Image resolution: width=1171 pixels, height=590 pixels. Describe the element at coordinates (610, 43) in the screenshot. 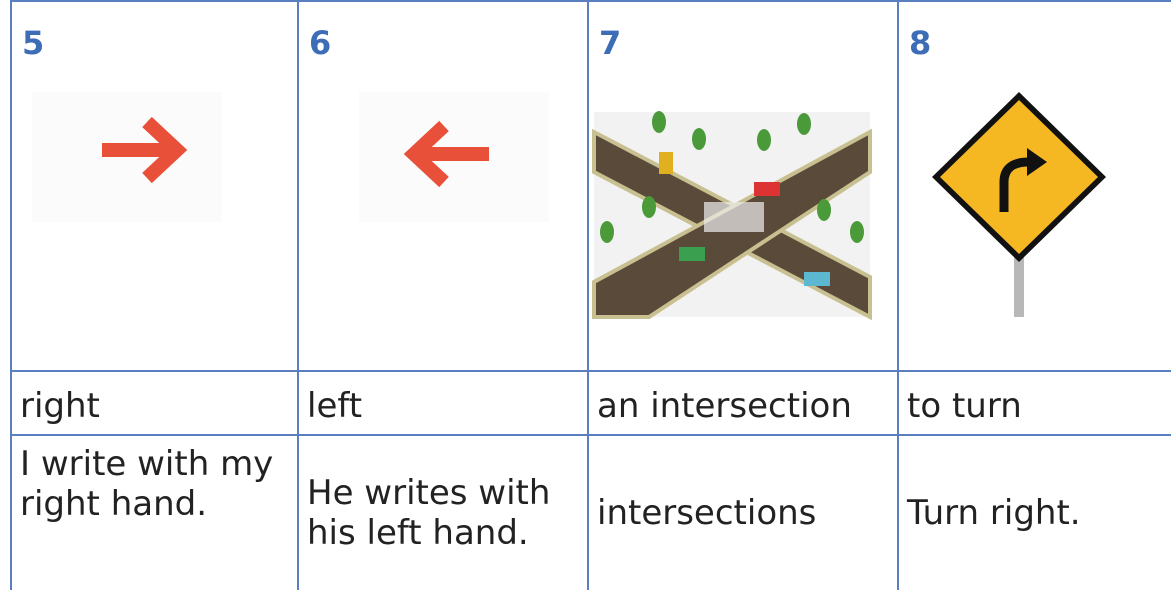

I see `item-number: 7` at that location.